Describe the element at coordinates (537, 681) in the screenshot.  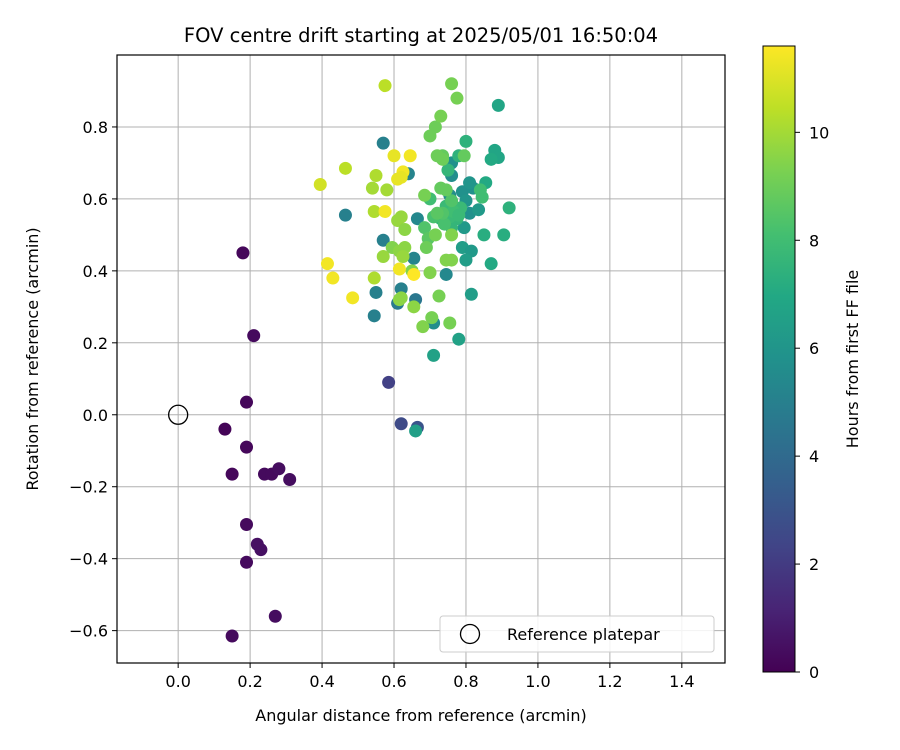
I see `x-tick-label: 1.0` at that location.